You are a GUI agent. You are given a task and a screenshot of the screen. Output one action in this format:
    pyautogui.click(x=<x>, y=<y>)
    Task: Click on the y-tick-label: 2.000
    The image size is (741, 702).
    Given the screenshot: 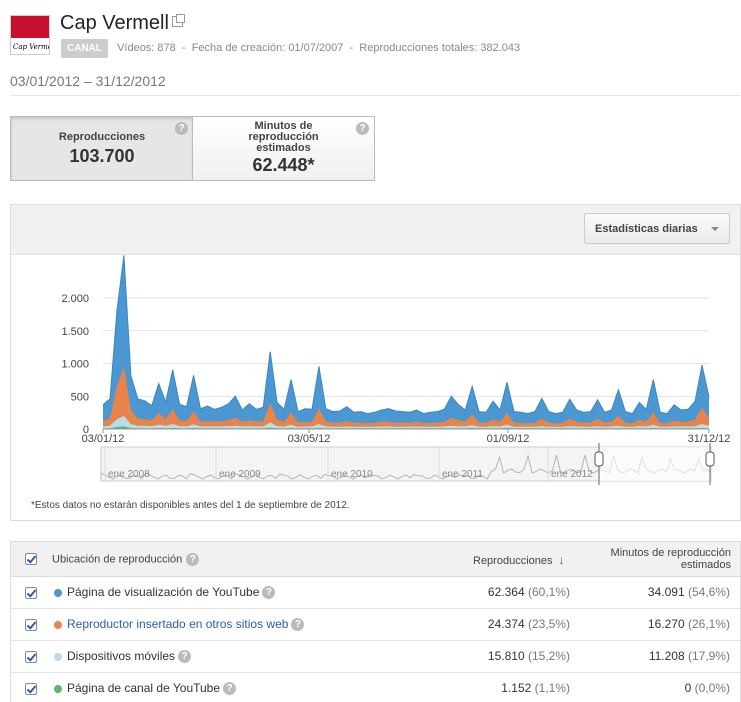 What is the action you would take?
    pyautogui.click(x=75, y=299)
    